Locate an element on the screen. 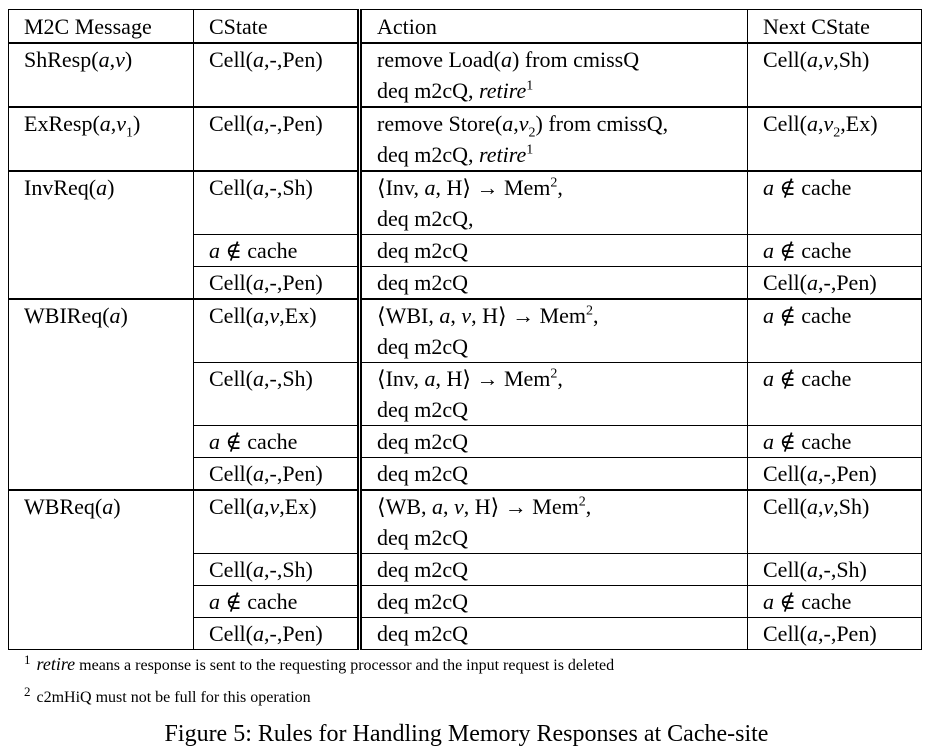 This screenshot has height=751, width=933. message-cell: ExResp(a,v1) is located at coordinates (101, 139).